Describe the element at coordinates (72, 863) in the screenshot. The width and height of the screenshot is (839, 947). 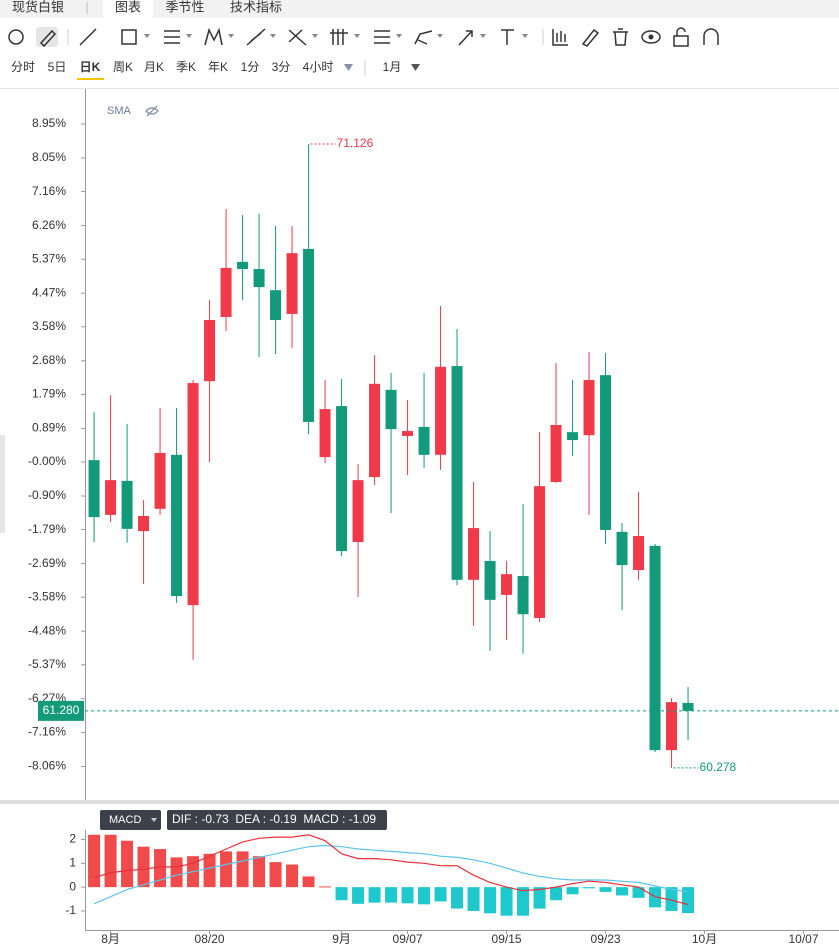
I see `y-tick-label: 1` at that location.